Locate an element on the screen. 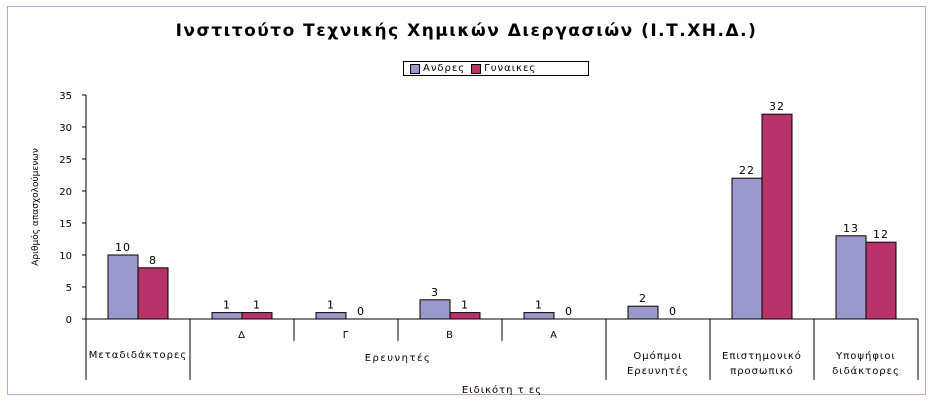 The image size is (933, 401). x-axis-title: Ειδικότη τ ες is located at coordinates (502, 390).